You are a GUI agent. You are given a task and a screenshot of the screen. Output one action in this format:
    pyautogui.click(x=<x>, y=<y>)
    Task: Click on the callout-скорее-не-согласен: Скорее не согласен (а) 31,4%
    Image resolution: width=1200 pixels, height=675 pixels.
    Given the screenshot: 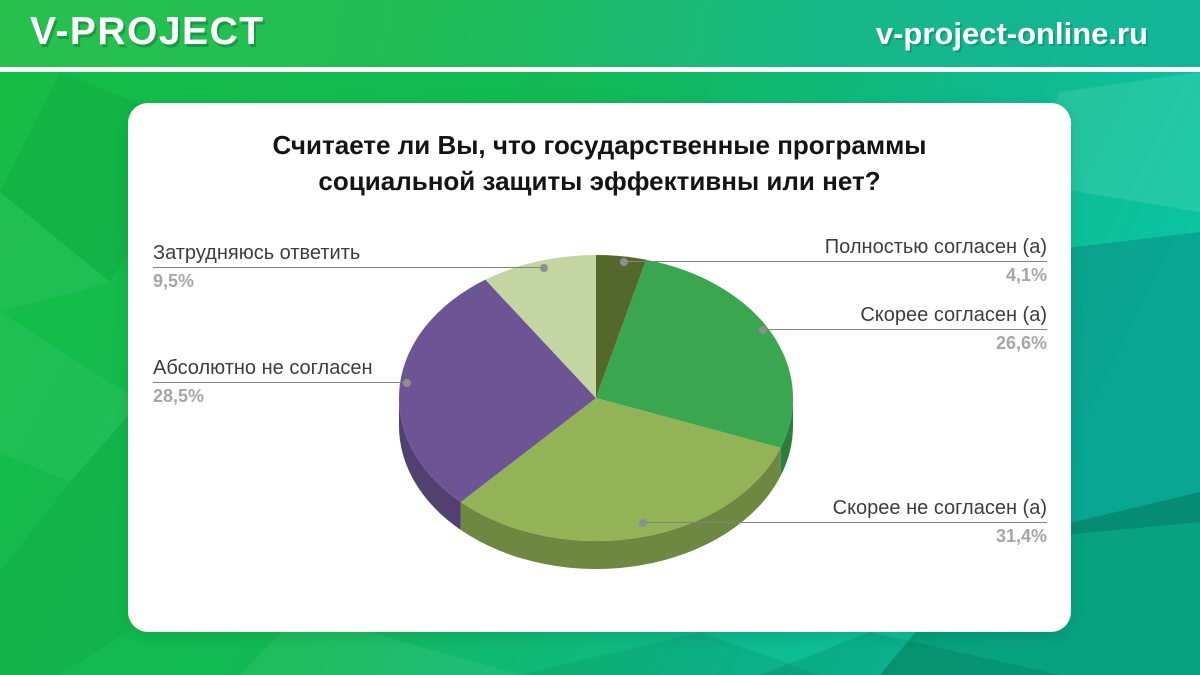 What is the action you would take?
    pyautogui.click(x=843, y=522)
    